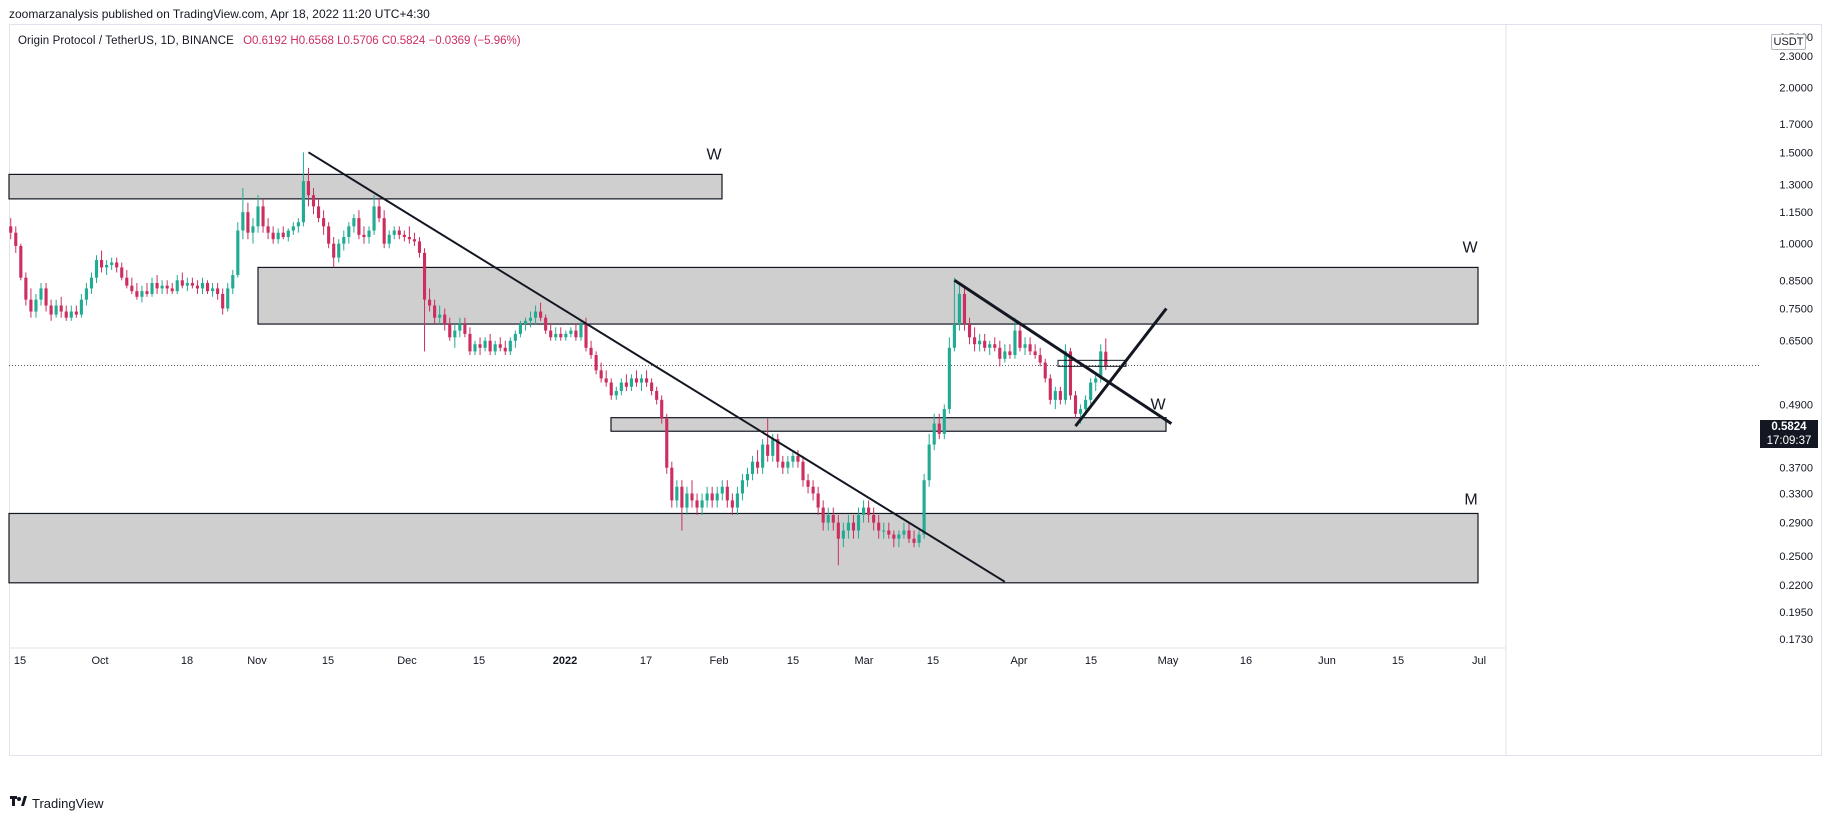 This screenshot has height=821, width=1834. Describe the element at coordinates (1789, 427) in the screenshot. I see `last-price-value: 0.5824` at that location.